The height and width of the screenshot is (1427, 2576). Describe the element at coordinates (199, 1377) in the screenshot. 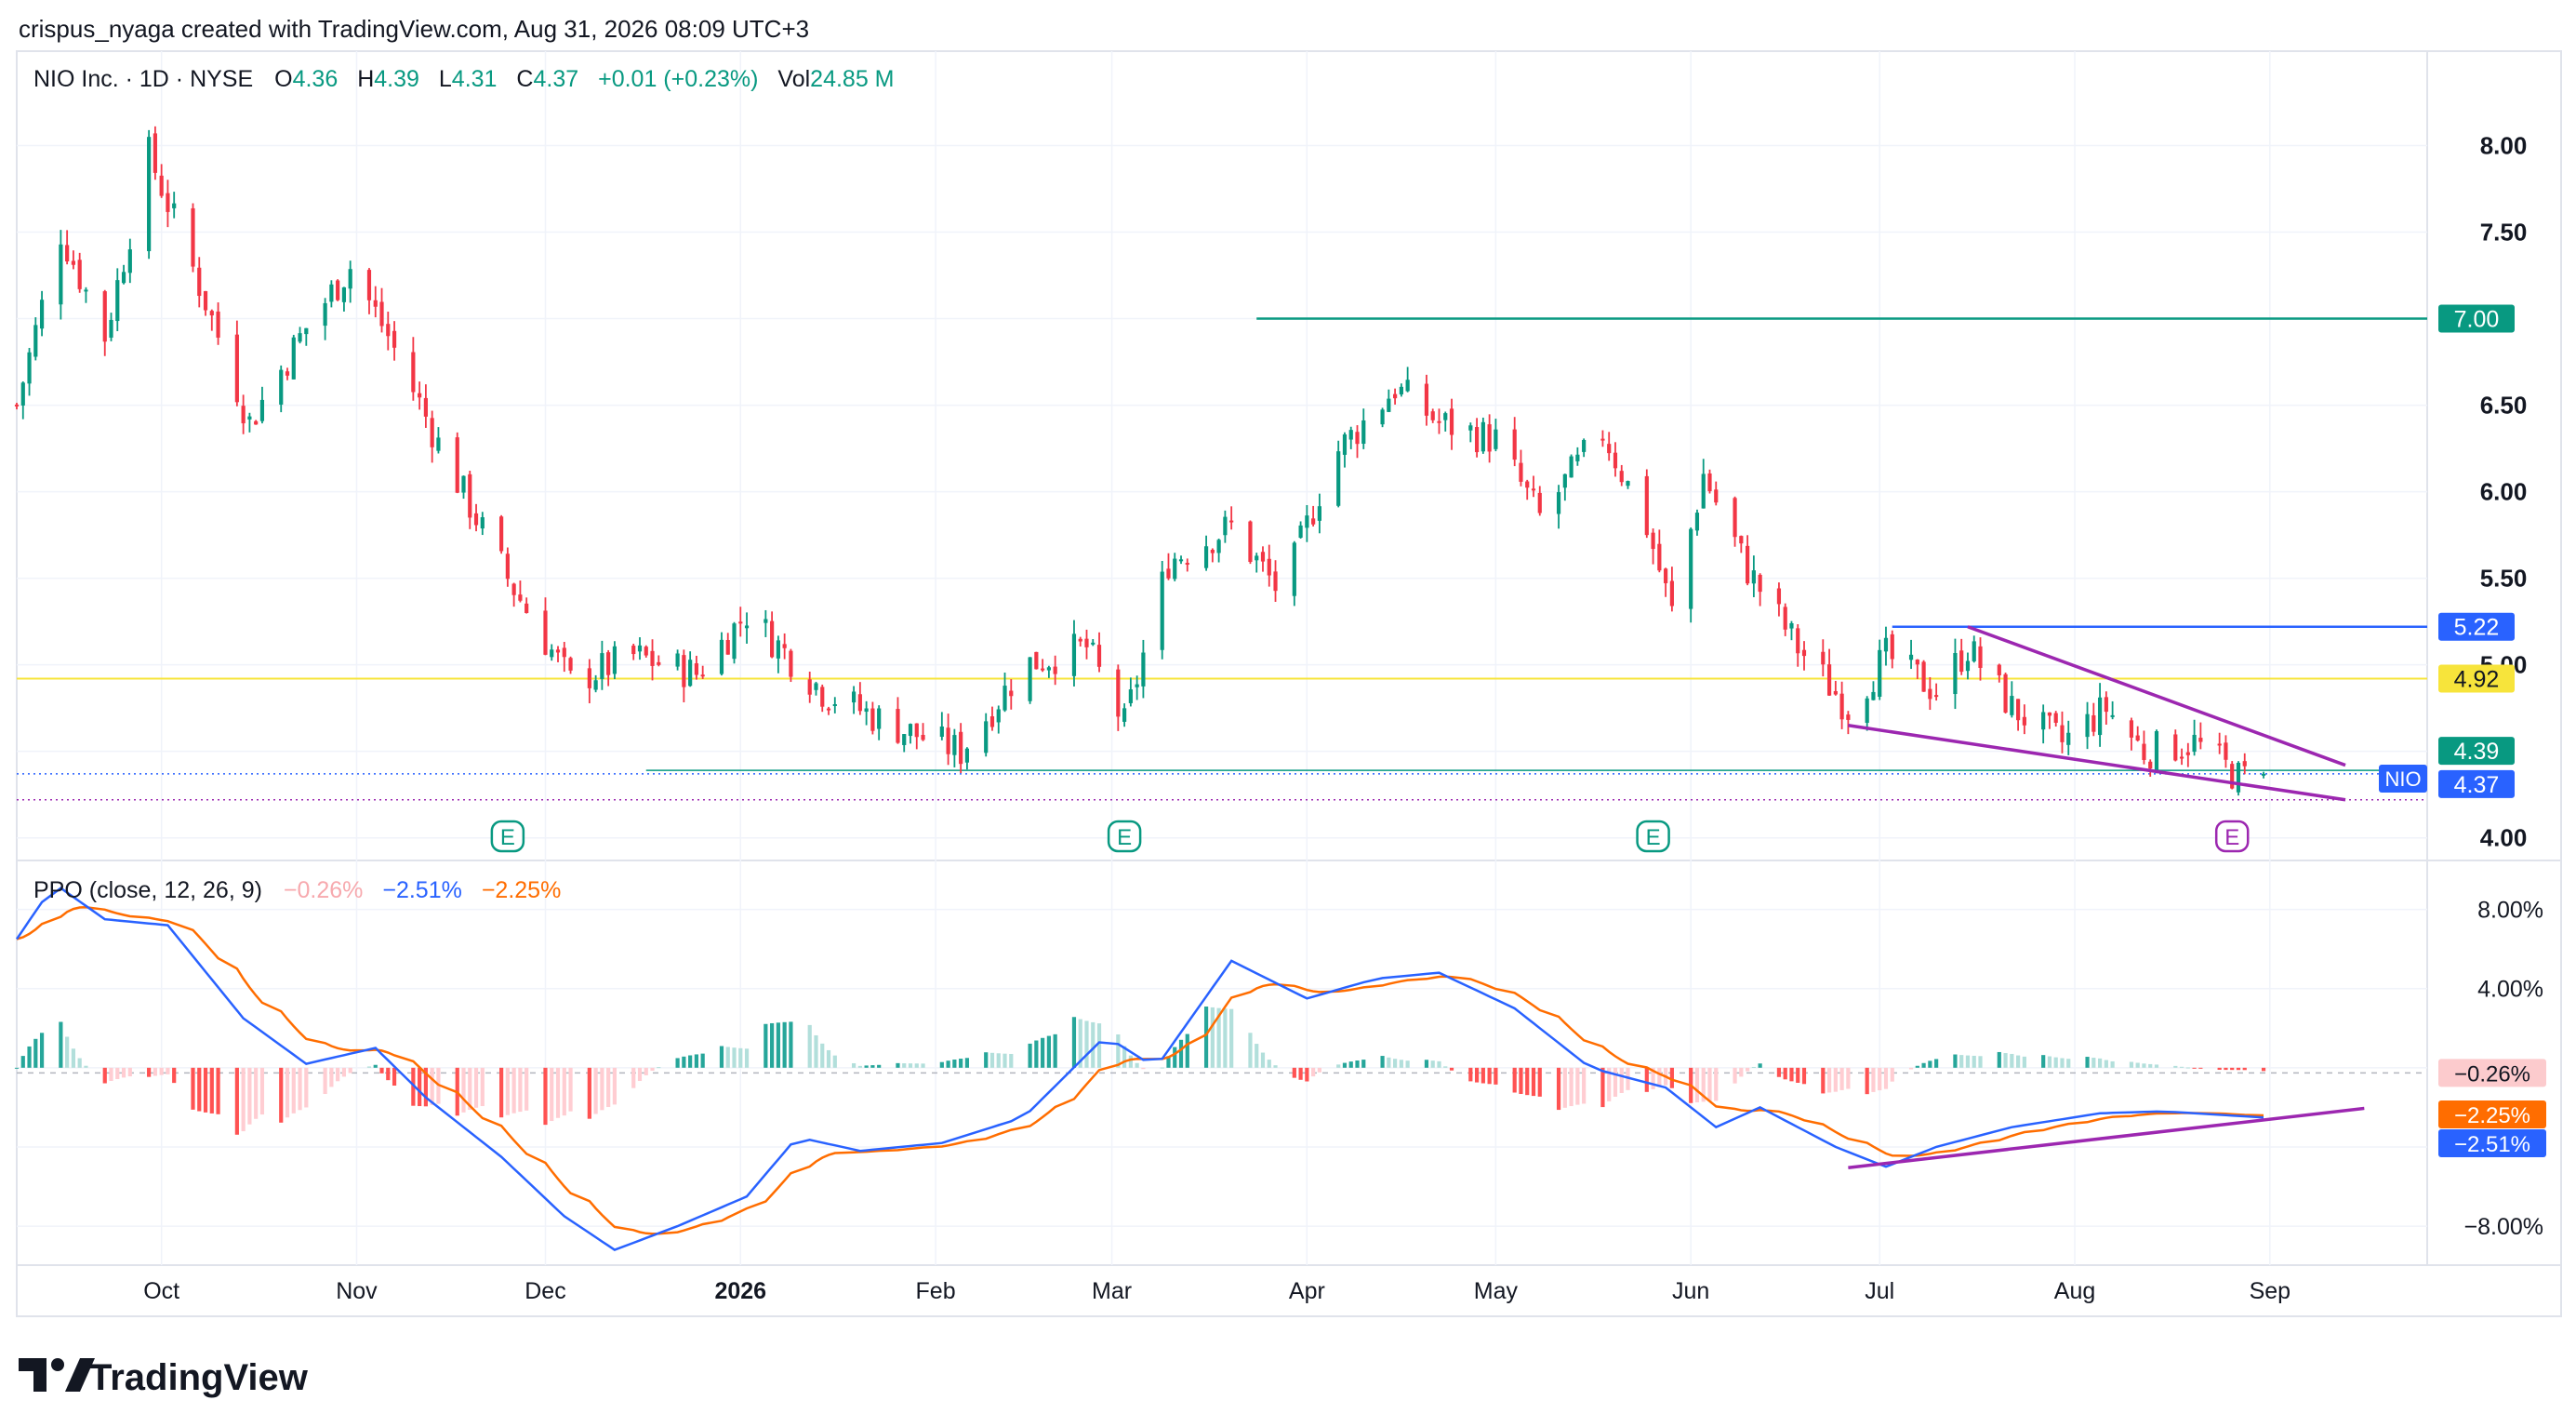

I see `tv-logo-text: TradingView` at that location.